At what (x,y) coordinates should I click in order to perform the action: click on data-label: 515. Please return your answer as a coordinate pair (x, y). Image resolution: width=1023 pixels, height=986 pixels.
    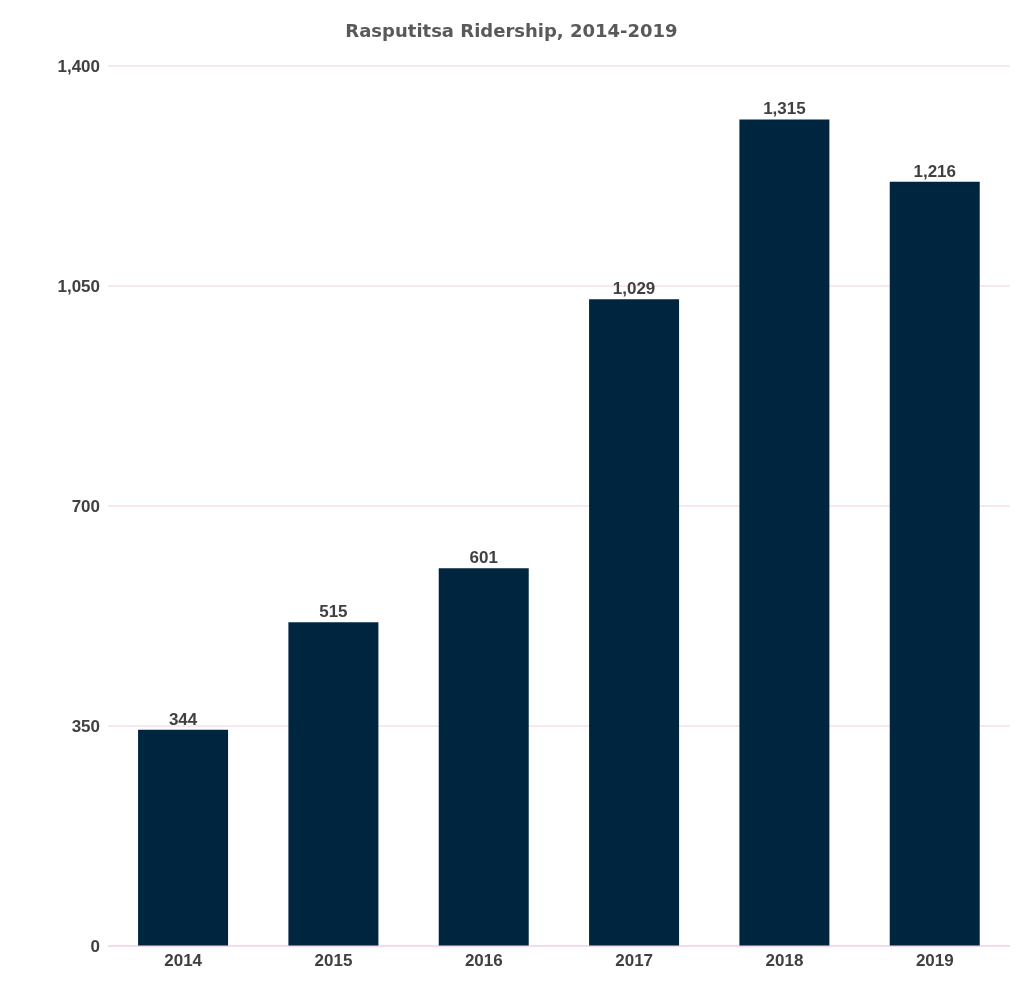
    Looking at the image, I should click on (333, 612).